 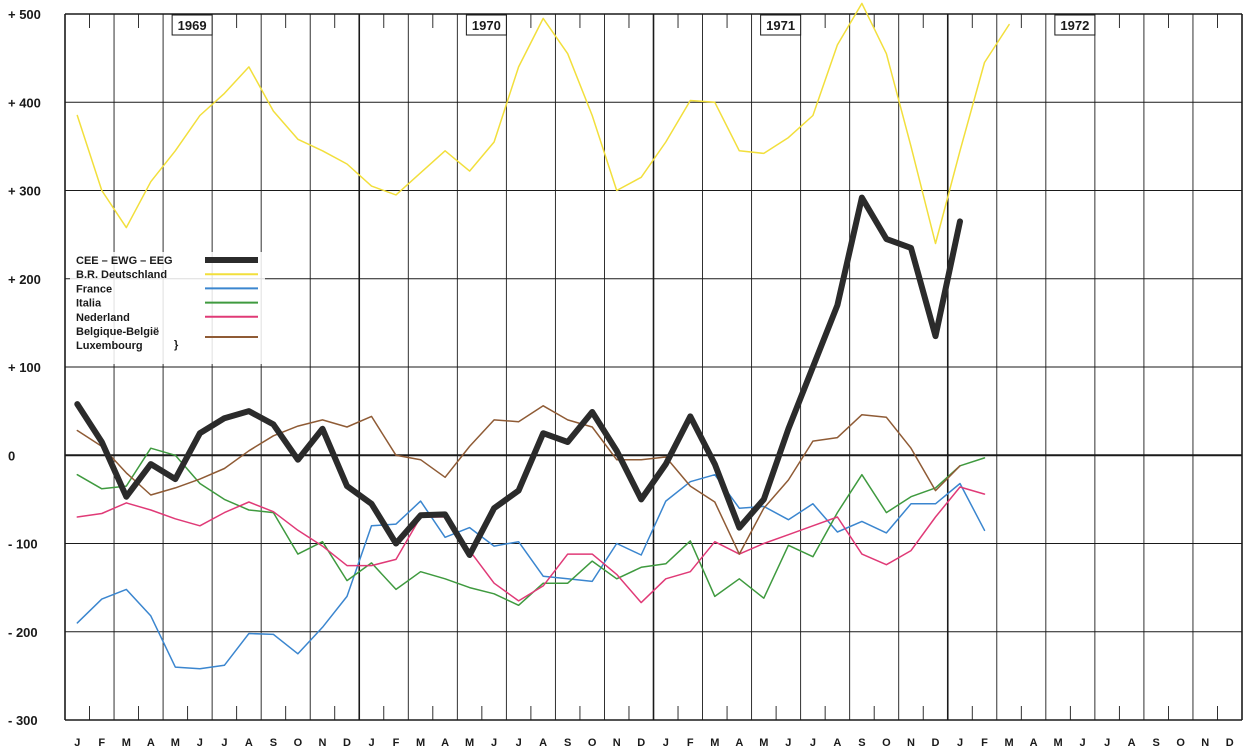 What do you see at coordinates (176, 345) in the screenshot?
I see `legend-brace: }` at bounding box center [176, 345].